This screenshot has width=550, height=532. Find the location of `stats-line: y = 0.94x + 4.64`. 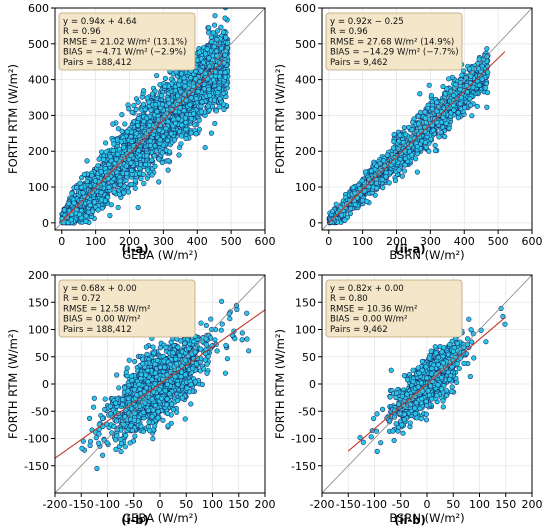

stats-line: y = 0.94x + 4.64 is located at coordinates (100, 22).